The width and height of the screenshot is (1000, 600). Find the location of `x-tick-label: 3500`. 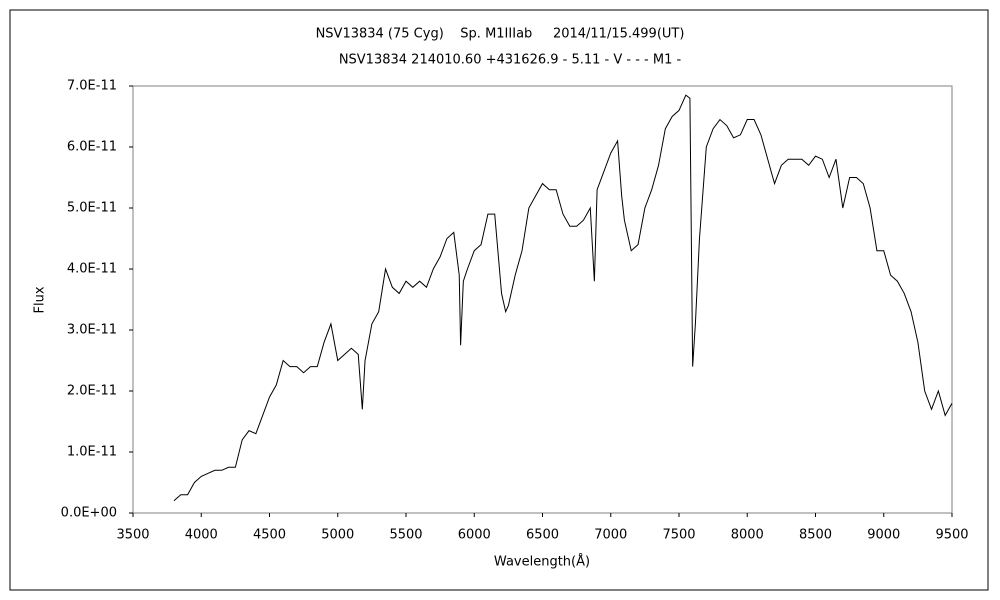

x-tick-label: 3500 is located at coordinates (132, 535).